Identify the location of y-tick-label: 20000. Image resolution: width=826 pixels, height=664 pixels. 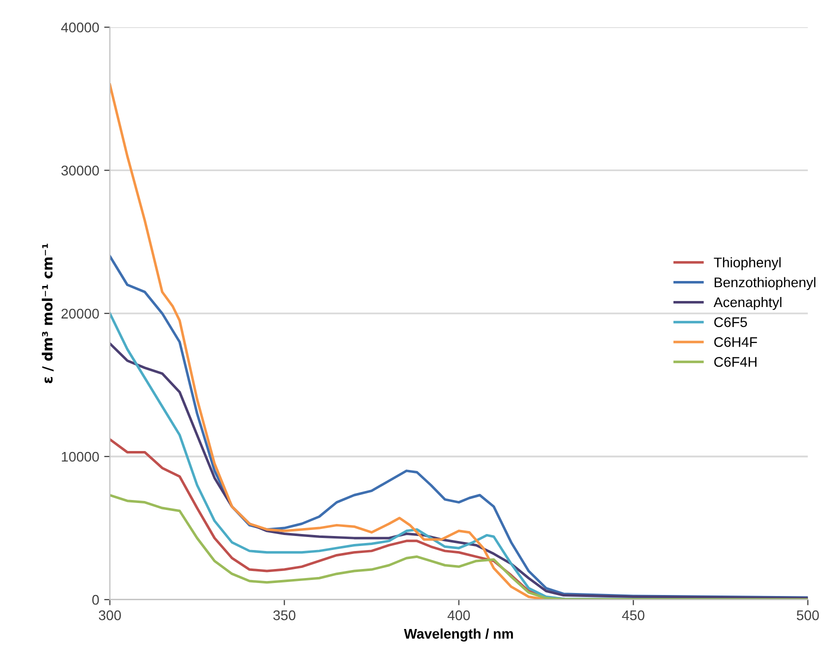
(80, 313).